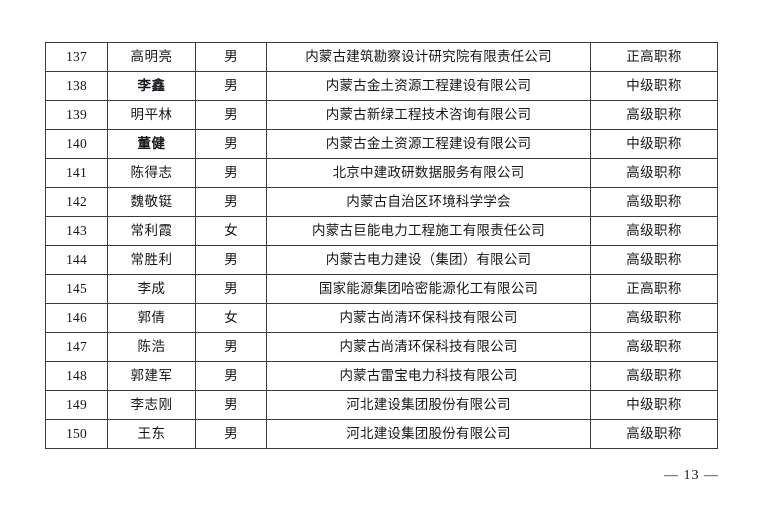  Describe the element at coordinates (151, 318) in the screenshot. I see `cell-name: 郭倩` at that location.